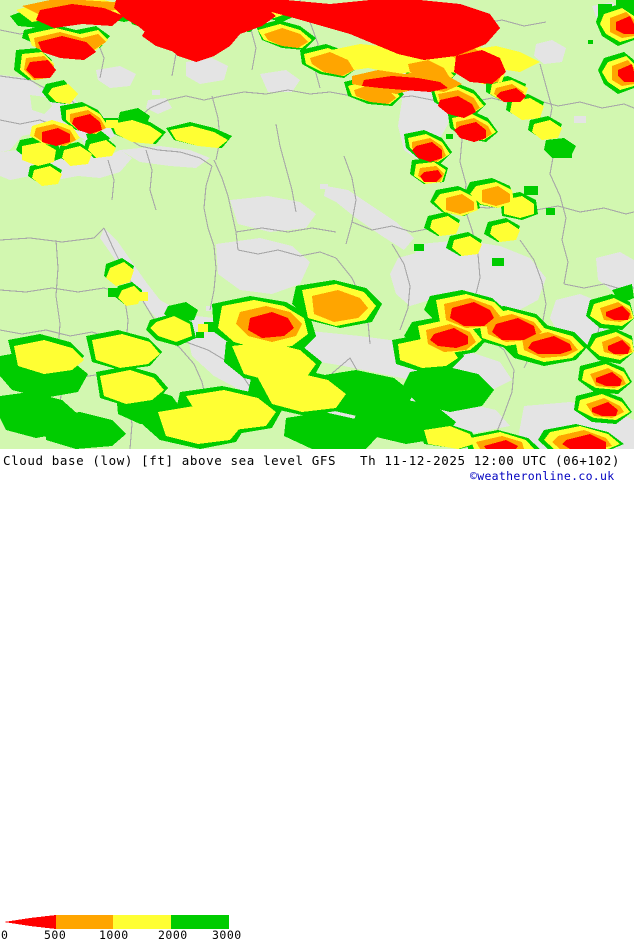 Image resolution: width=634 pixels, height=942 pixels. I want to click on legend-colorbar, so click(116, 922).